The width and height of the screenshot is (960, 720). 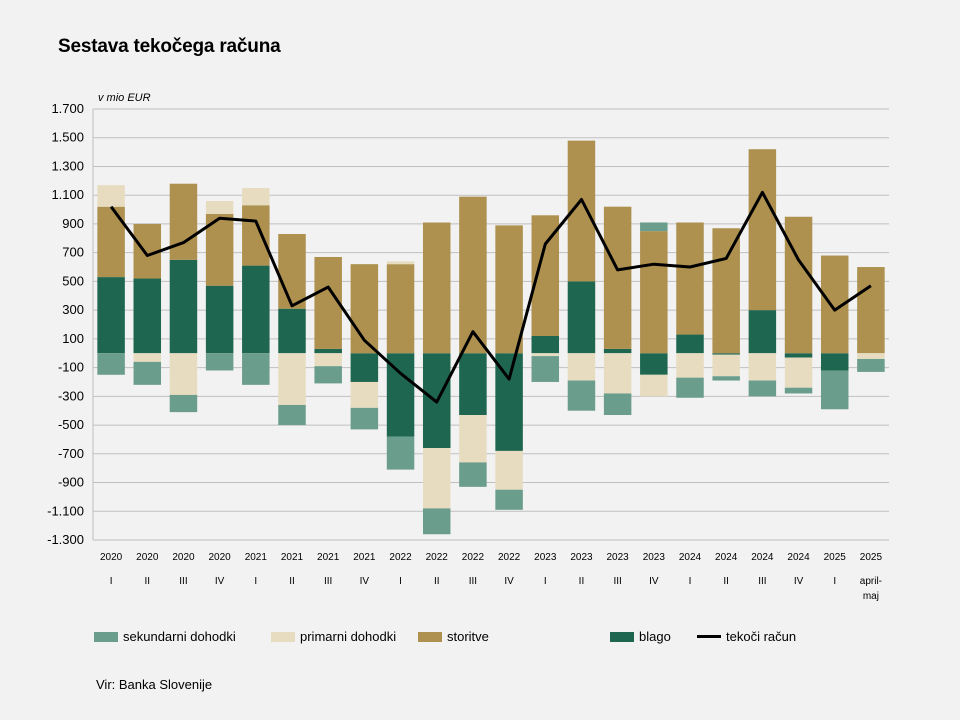 I want to click on legend-label-tekoci-racun: tekoči račun, so click(x=761, y=636).